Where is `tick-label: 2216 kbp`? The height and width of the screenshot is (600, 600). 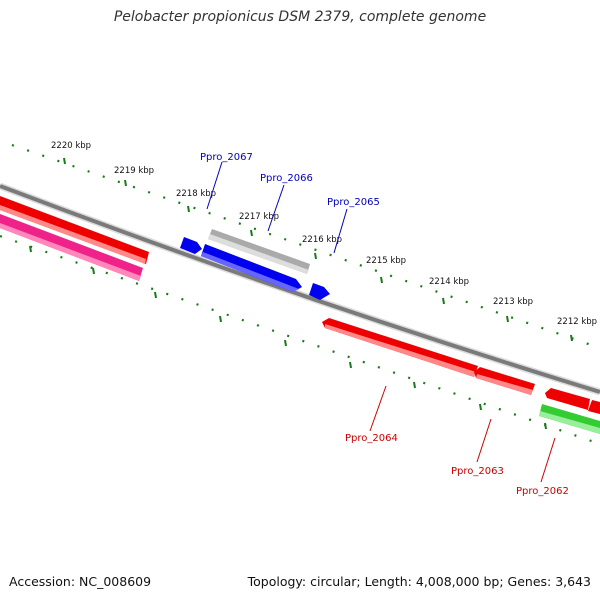 tick-label: 2216 kbp is located at coordinates (322, 240).